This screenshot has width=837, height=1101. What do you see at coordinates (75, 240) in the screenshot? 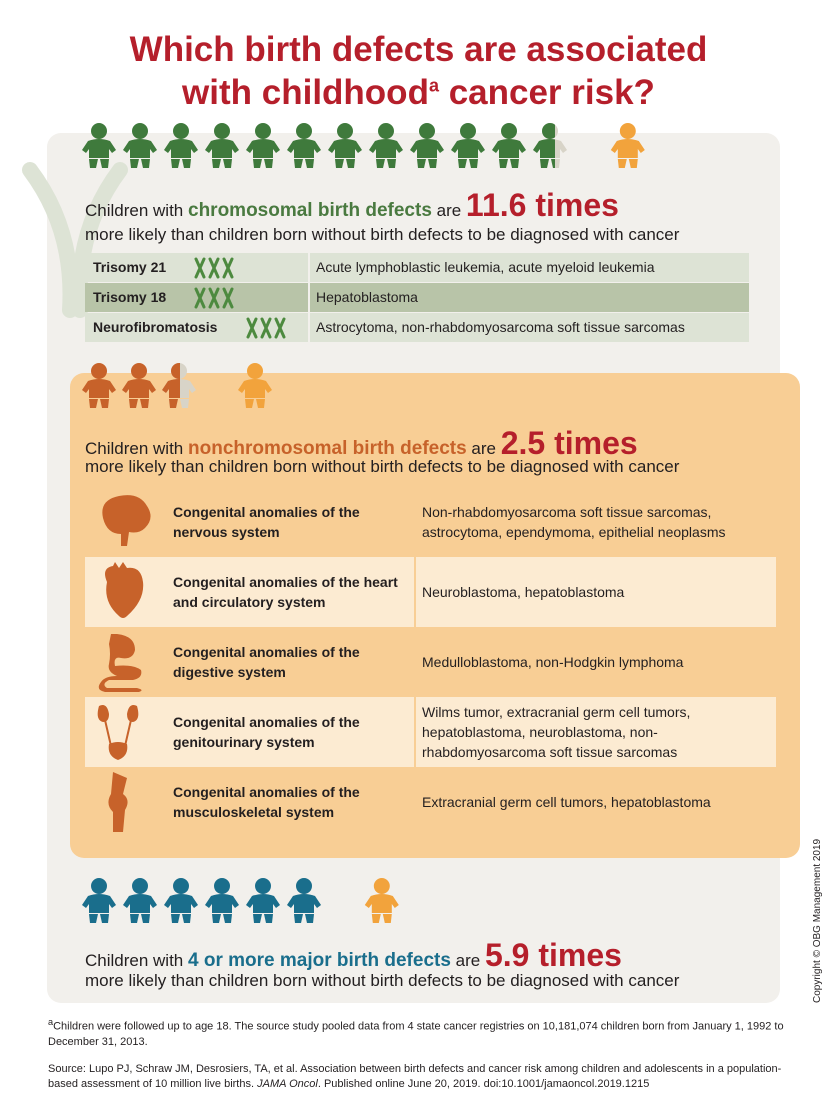
I see `chromosome-decoration-icon` at bounding box center [75, 240].